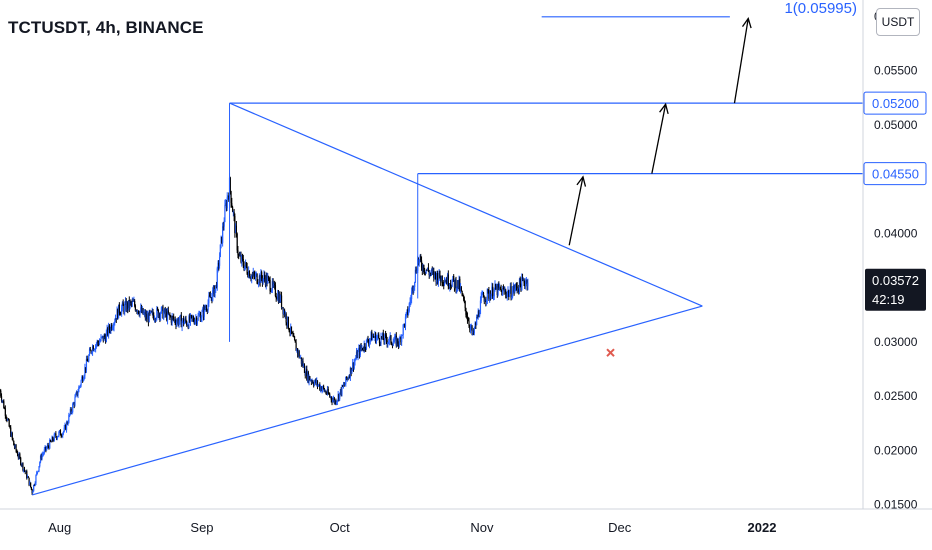 This screenshot has width=932, height=550. What do you see at coordinates (898, 22) in the screenshot?
I see `currency-button: USDT` at bounding box center [898, 22].